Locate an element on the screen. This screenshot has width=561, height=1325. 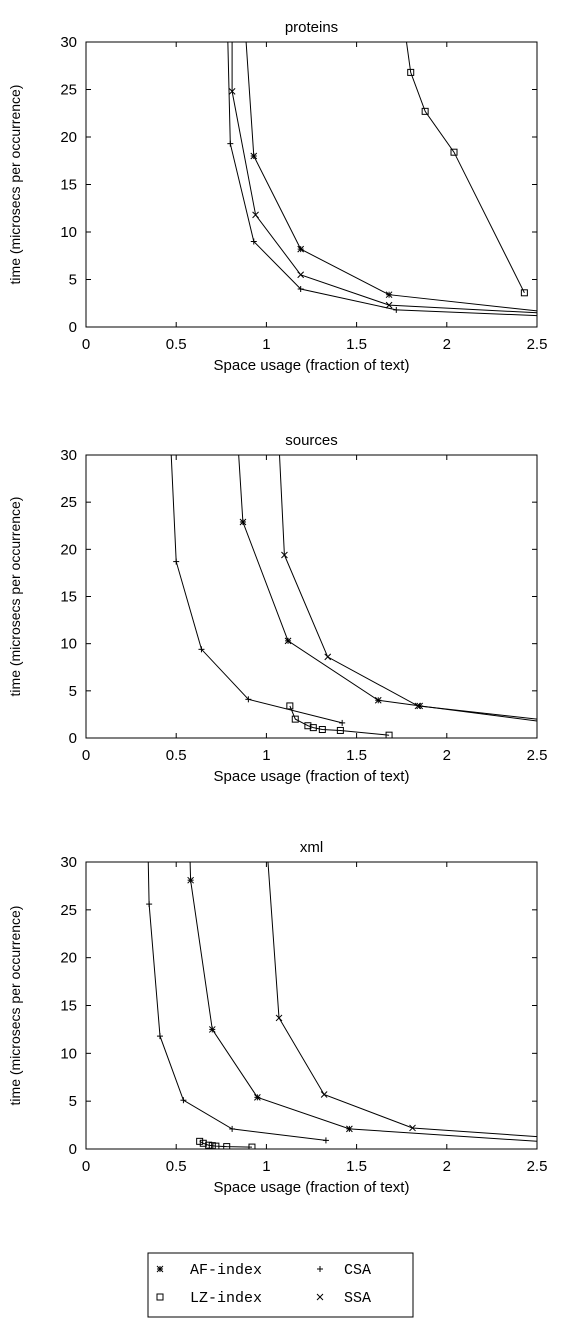
legend-item-SSA: SSA is located at coordinates (343, 1298).